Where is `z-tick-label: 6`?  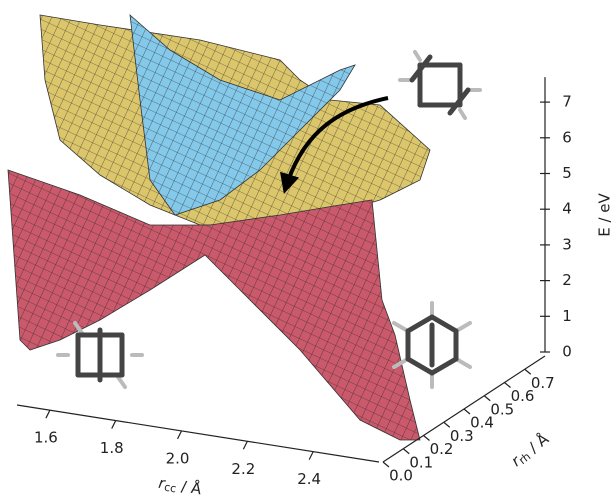
z-tick-label: 6 is located at coordinates (567, 137).